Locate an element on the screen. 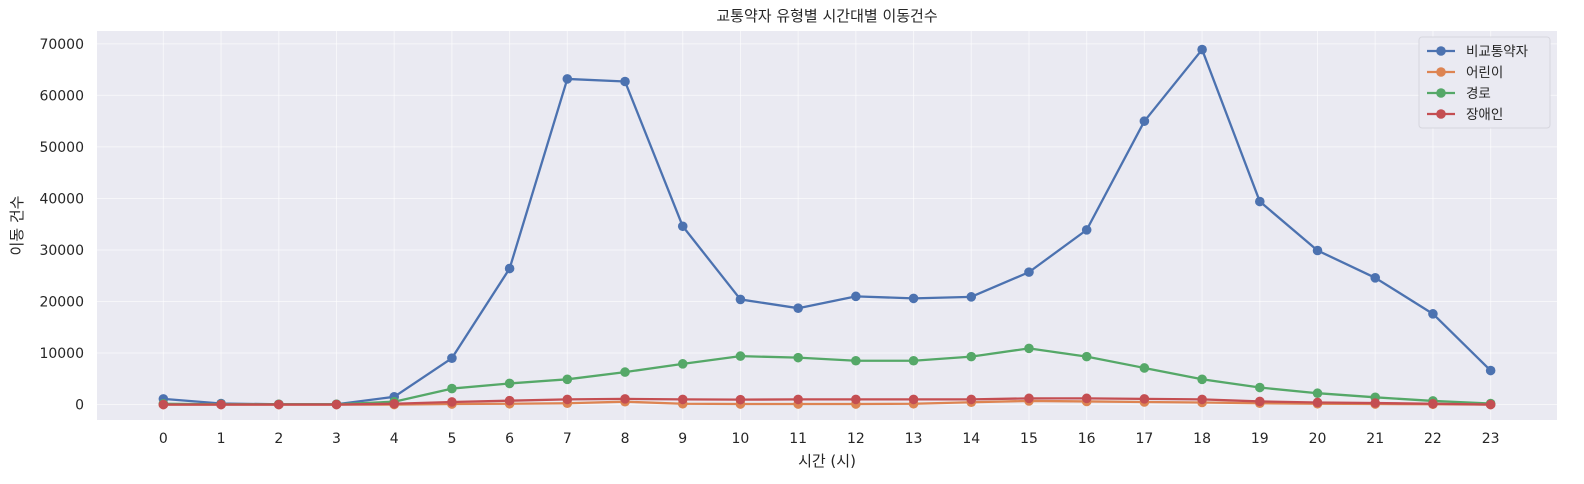  legend-item: 어린이 is located at coordinates (1465, 73).